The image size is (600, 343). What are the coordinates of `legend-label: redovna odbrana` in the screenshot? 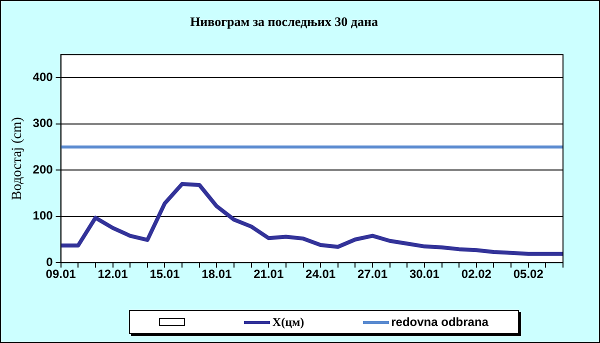 It's located at (439, 322).